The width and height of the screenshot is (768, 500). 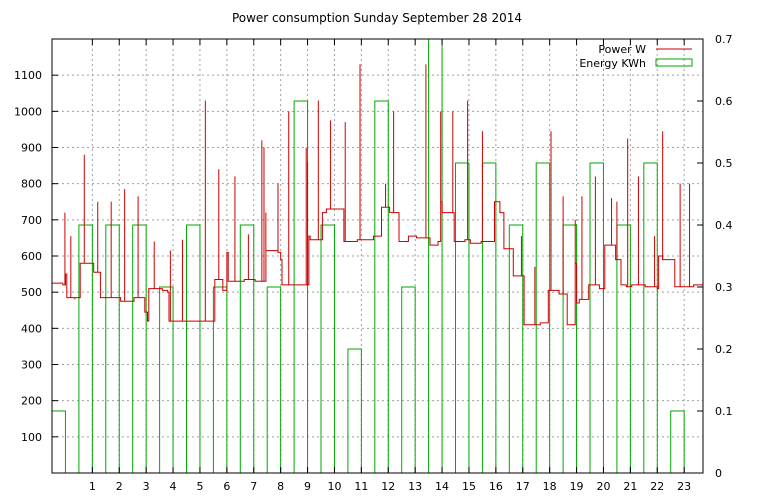 I want to click on x-tick-label: 1, so click(x=92, y=486).